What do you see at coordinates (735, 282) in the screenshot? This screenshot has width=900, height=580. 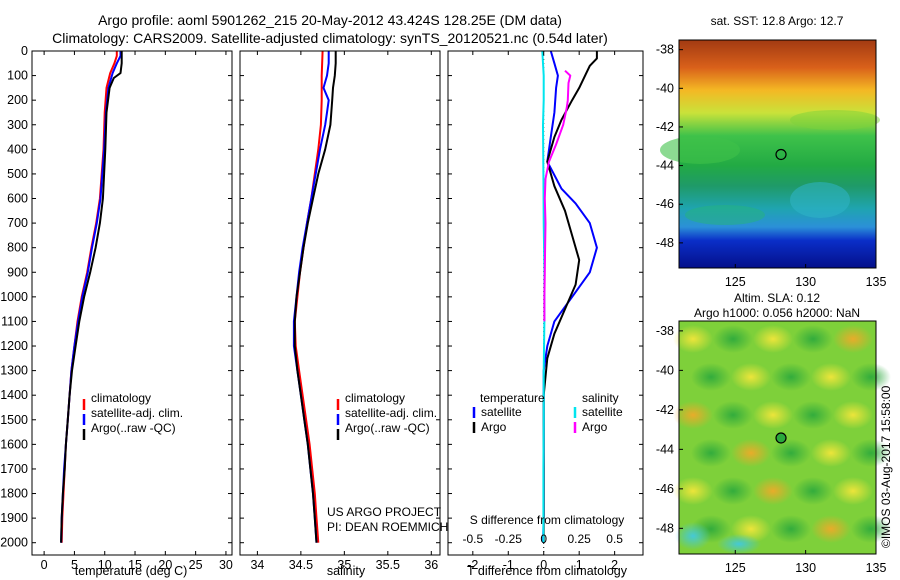 I see `sst-lon-tick-label: 125` at bounding box center [735, 282].